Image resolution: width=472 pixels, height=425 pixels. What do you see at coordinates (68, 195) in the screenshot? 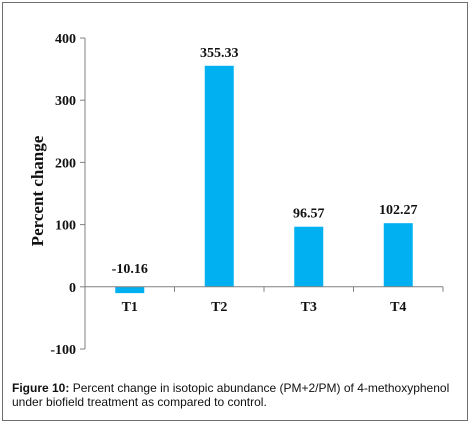
I see `y-axis: -100 0 100 200 300 400` at bounding box center [68, 195].